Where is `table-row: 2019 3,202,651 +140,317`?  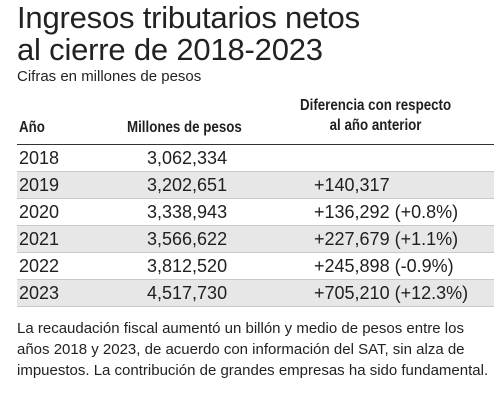
table-row: 2019 3,202,651 +140,317 is located at coordinates (255, 185).